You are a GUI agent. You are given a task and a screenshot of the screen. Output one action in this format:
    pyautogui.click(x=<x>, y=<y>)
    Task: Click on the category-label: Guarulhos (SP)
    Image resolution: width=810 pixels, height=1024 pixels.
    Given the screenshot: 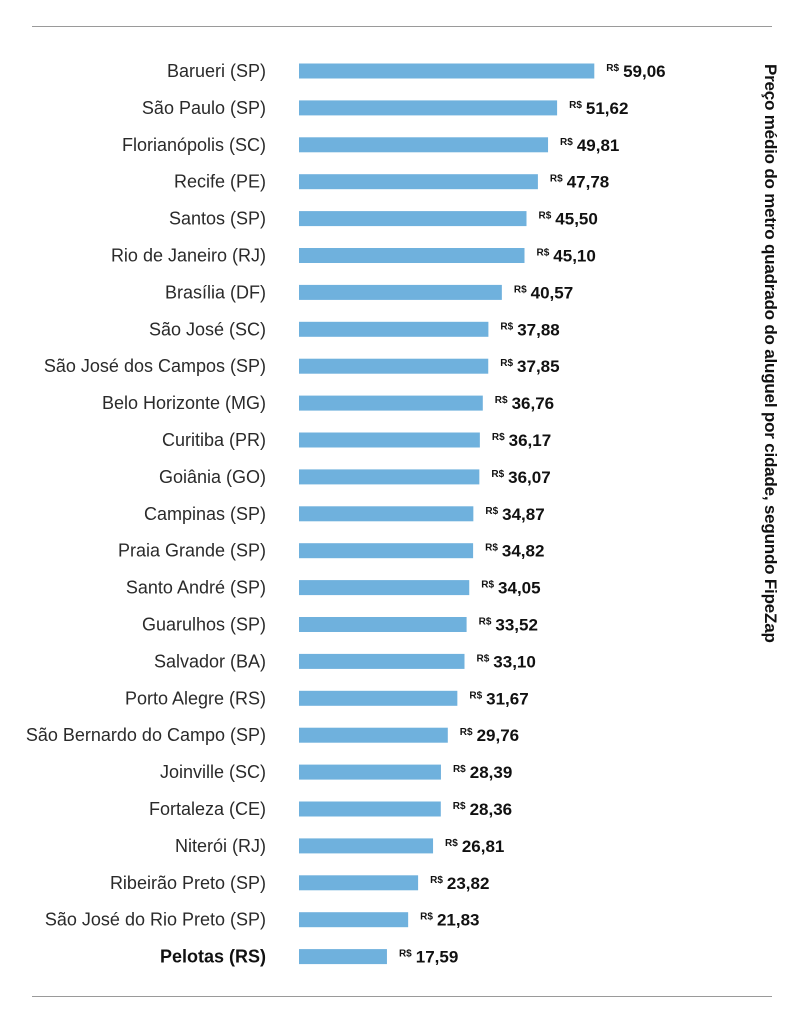 What is the action you would take?
    pyautogui.click(x=204, y=625)
    